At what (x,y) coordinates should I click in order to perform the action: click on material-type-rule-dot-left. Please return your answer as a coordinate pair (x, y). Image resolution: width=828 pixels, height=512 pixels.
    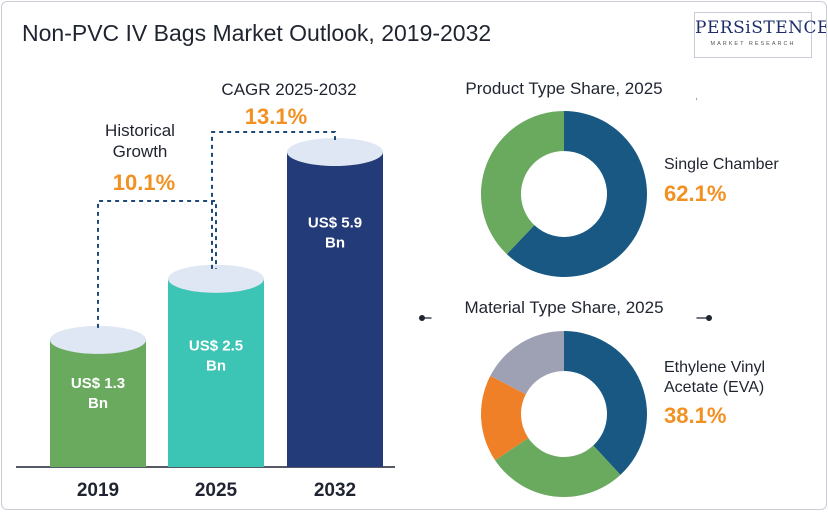
    Looking at the image, I should click on (422, 318).